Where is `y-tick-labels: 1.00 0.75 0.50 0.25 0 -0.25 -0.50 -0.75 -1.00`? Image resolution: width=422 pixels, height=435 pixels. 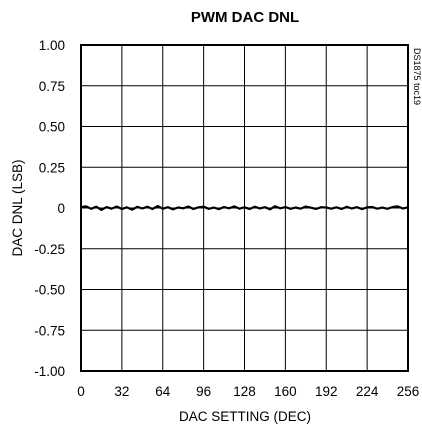 y-tick-labels: 1.00 0.75 0.50 0.25 0 -0.25 -0.50 -0.75 -1.00 is located at coordinates (49, 208).